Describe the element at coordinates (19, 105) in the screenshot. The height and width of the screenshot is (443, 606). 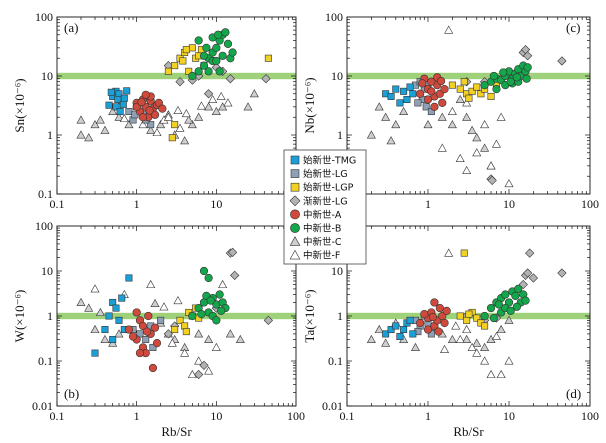
I see `y-axis-label: Sn(×10⁻⁶)` at that location.